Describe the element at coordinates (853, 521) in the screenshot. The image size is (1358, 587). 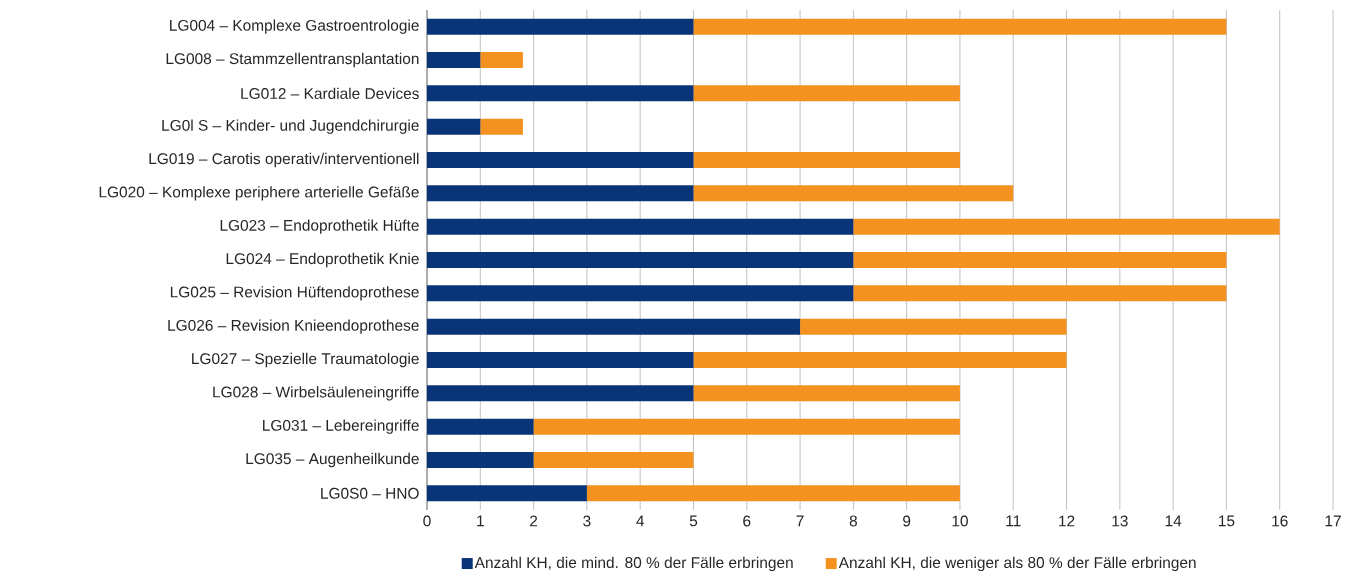
I see `x-tick-label: 8` at that location.